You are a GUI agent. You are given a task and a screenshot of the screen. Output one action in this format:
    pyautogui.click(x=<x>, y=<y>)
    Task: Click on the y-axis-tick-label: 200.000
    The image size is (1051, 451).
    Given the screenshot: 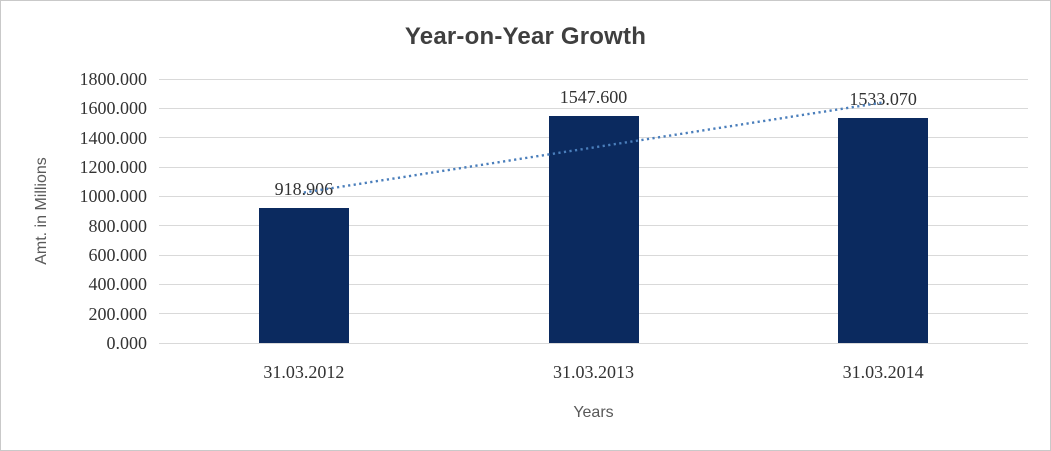 What is the action you would take?
    pyautogui.click(x=118, y=313)
    